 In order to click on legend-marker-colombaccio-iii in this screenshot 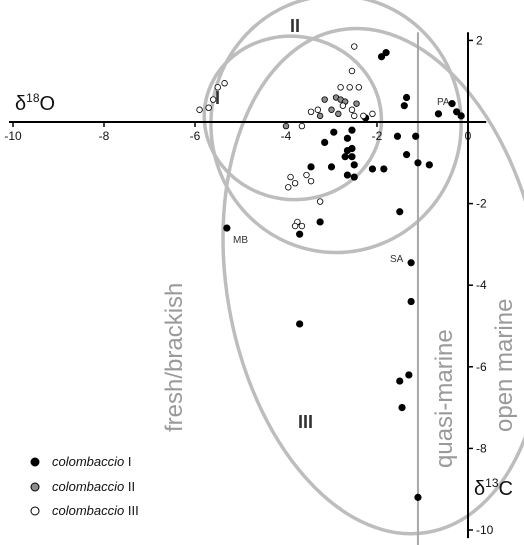, I will do `click(35, 511)`.